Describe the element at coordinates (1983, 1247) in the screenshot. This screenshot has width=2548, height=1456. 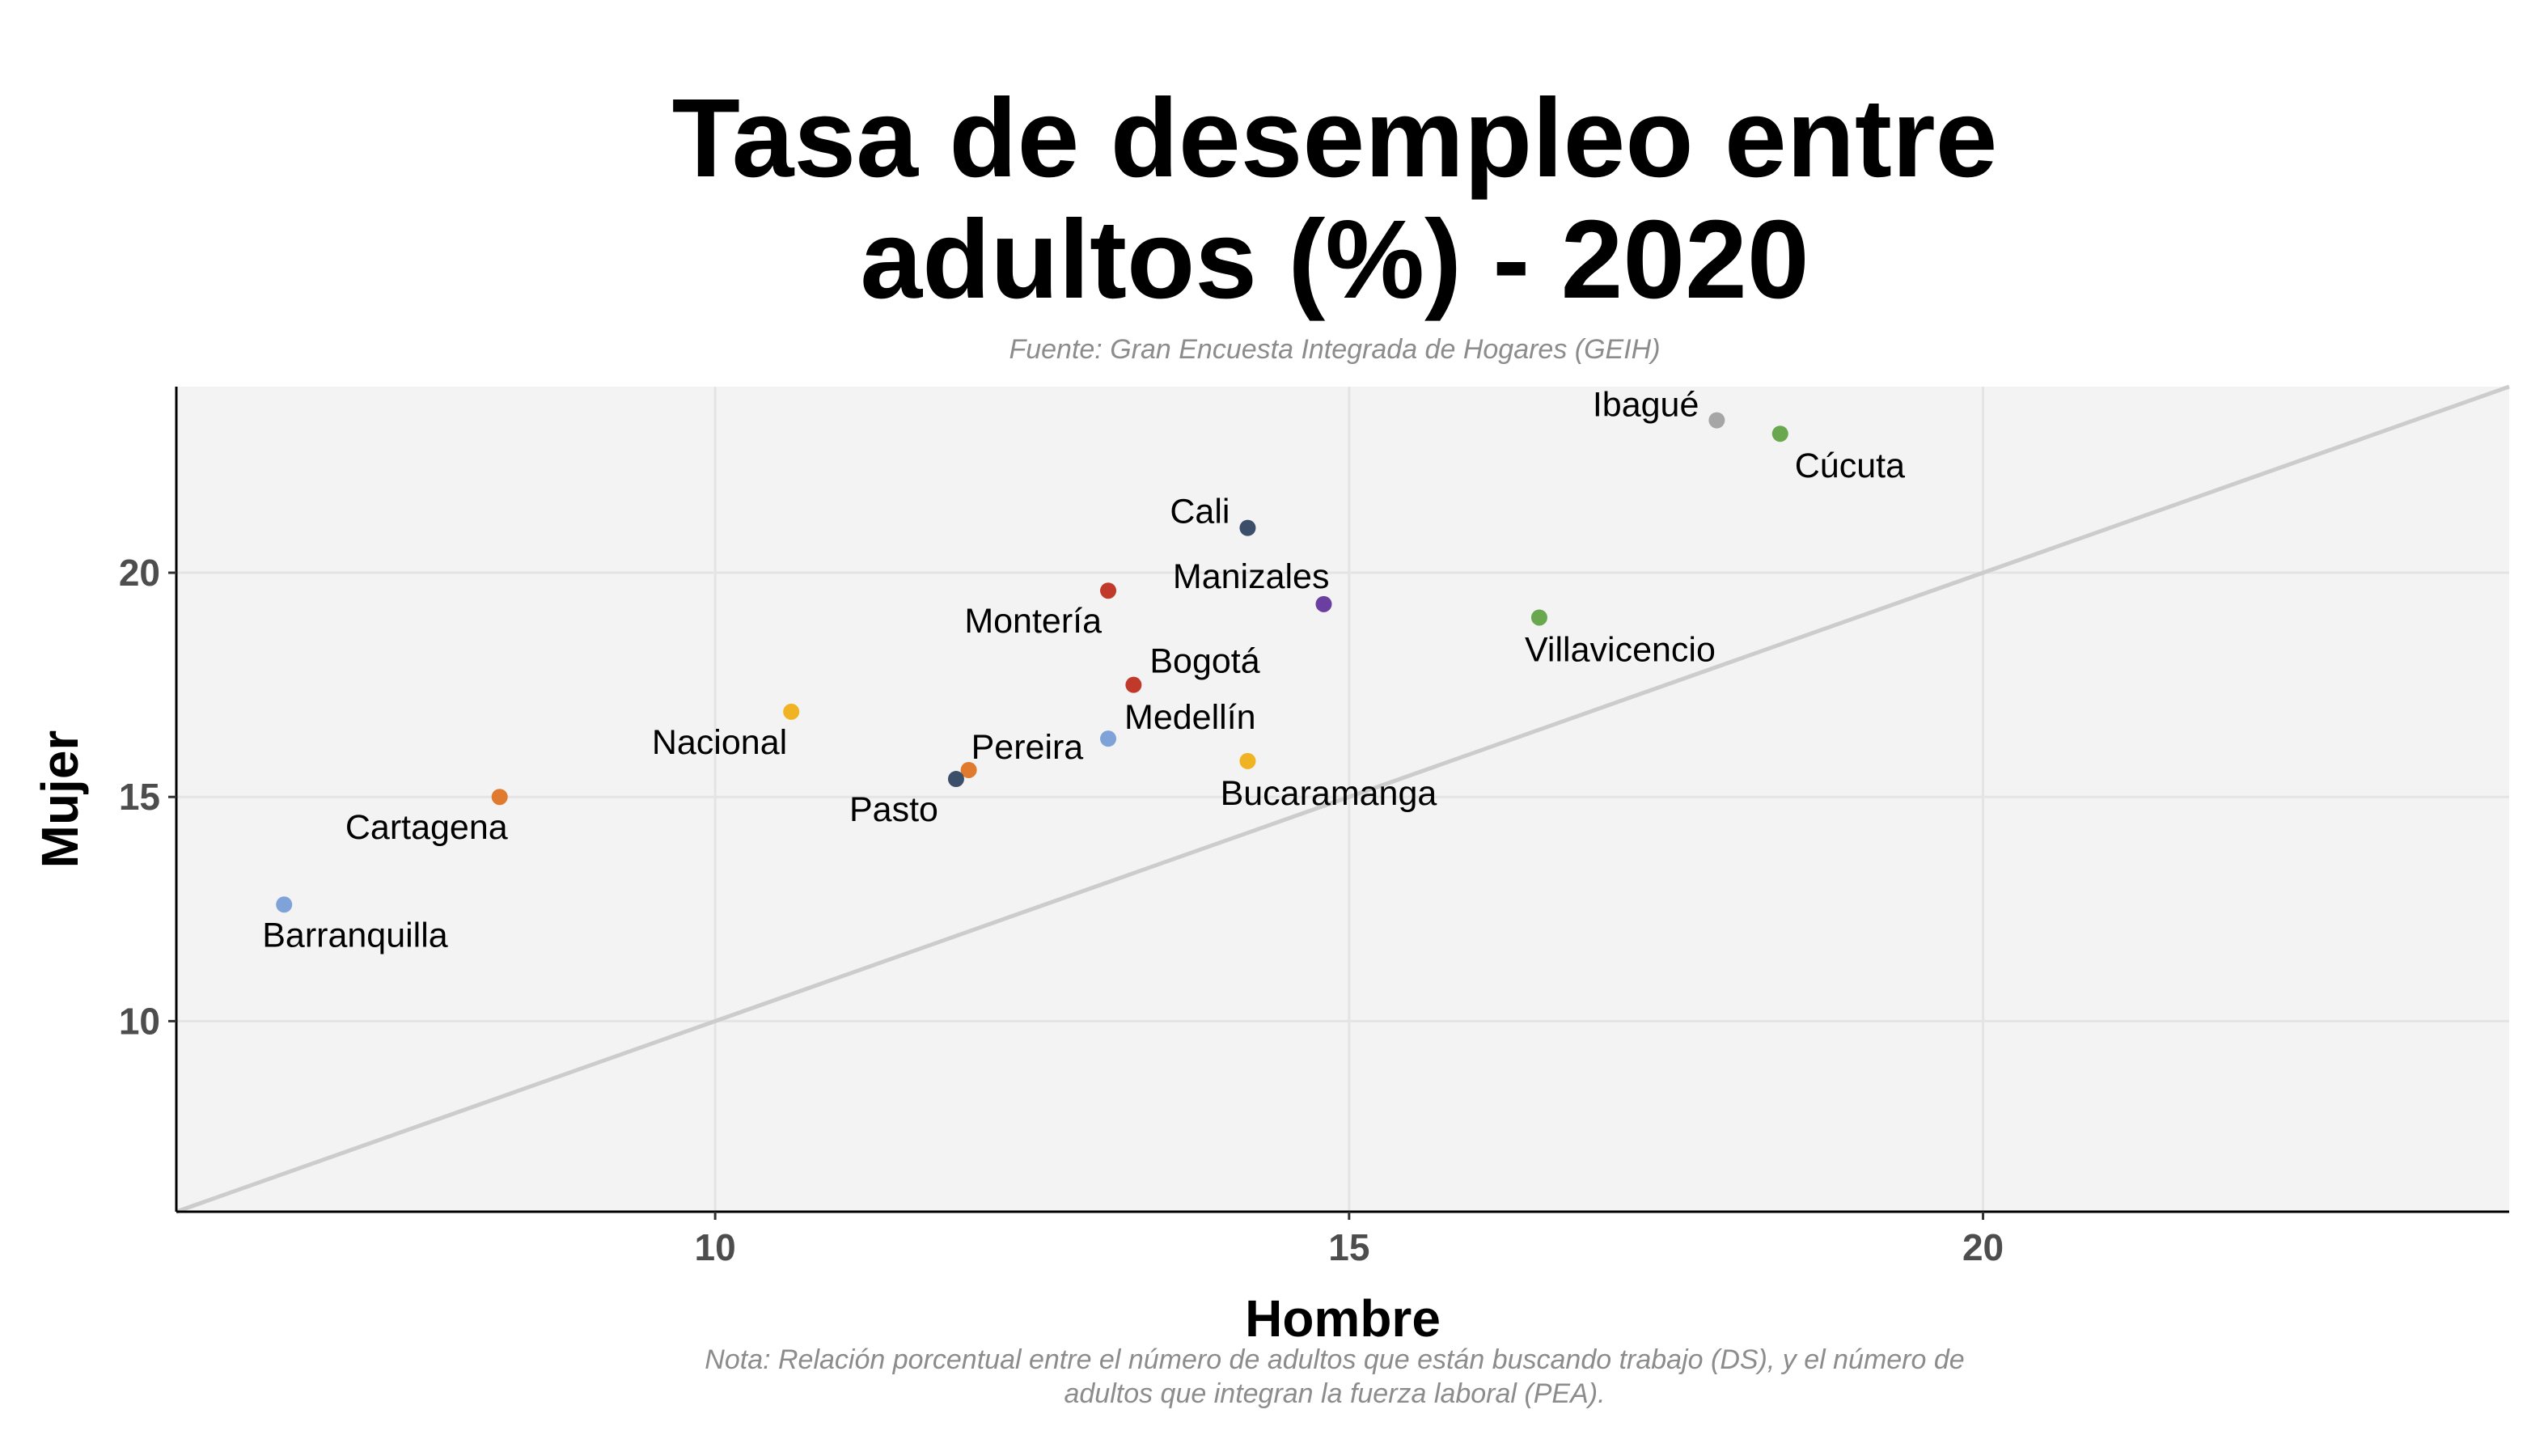
I see `x-tick-label: 20` at that location.